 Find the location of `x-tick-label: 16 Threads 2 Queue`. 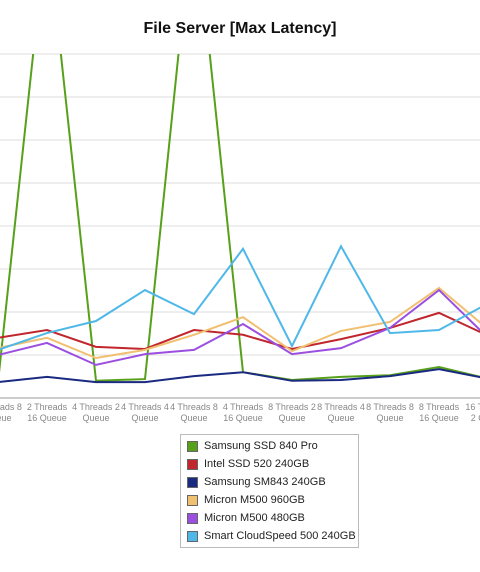

x-tick-label: 16 Threads 2 Queue is located at coordinates (472, 412).